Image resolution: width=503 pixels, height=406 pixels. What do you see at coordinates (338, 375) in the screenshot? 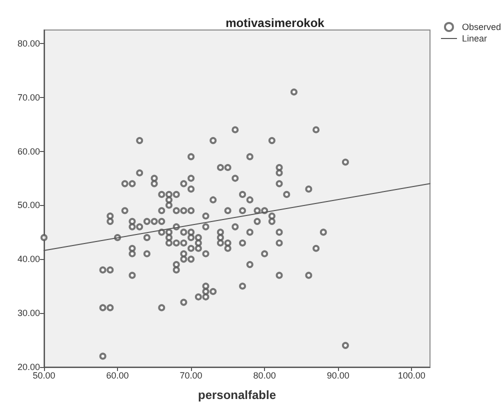
I see `x-tick-label: 90.00` at bounding box center [338, 375].